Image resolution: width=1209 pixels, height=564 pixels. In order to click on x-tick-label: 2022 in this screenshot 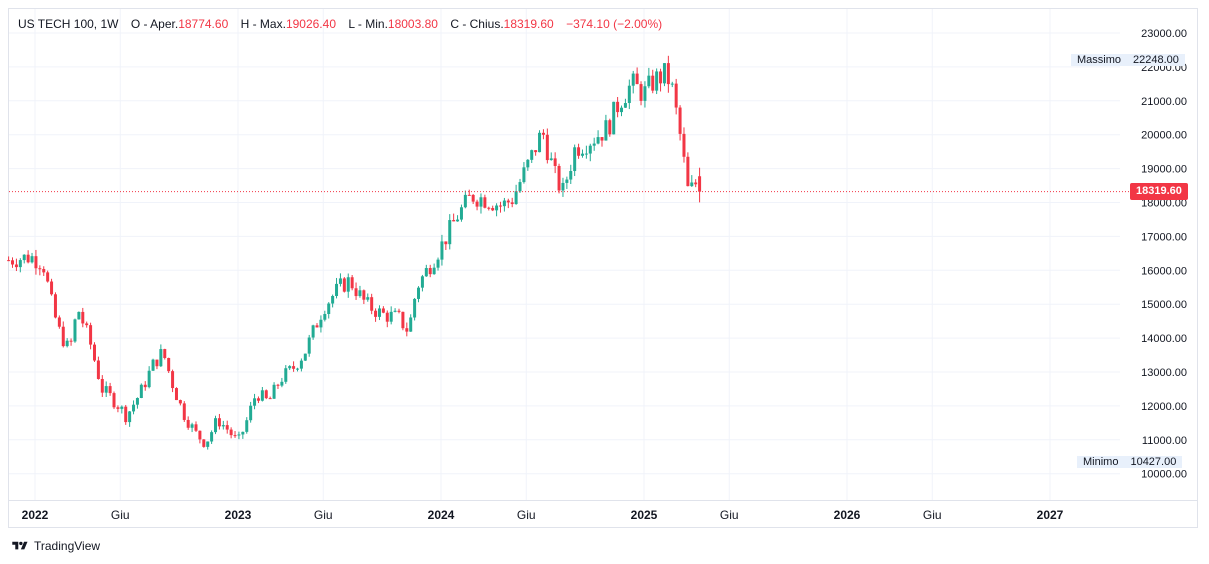, I will do `click(35, 515)`.